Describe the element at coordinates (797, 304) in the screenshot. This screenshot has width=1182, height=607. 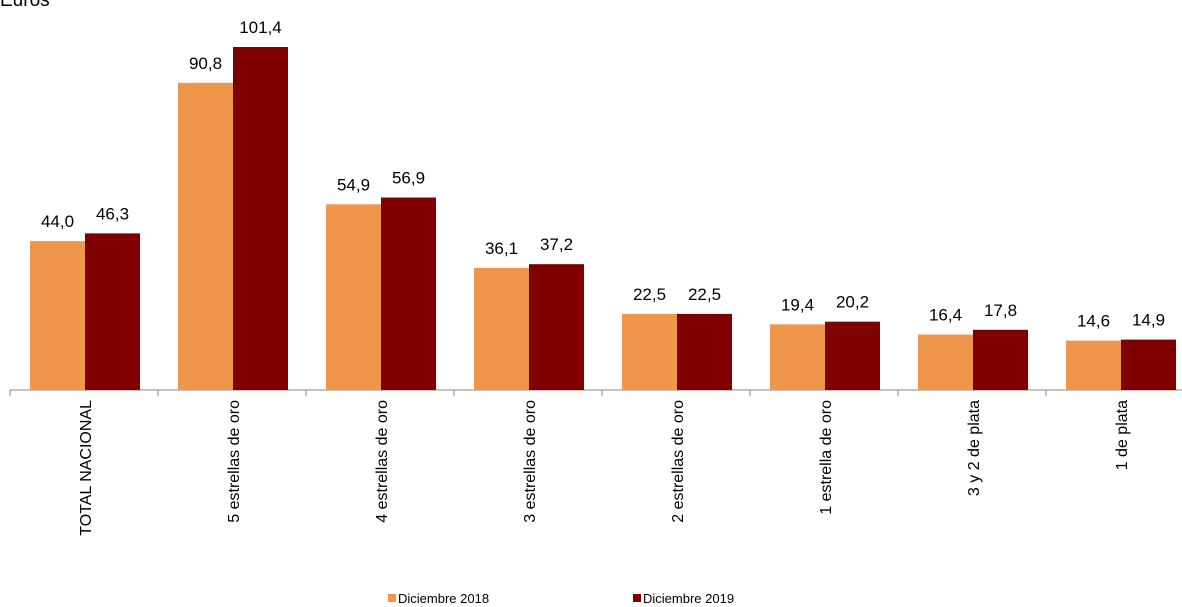
I see `value-label: 19,4` at that location.